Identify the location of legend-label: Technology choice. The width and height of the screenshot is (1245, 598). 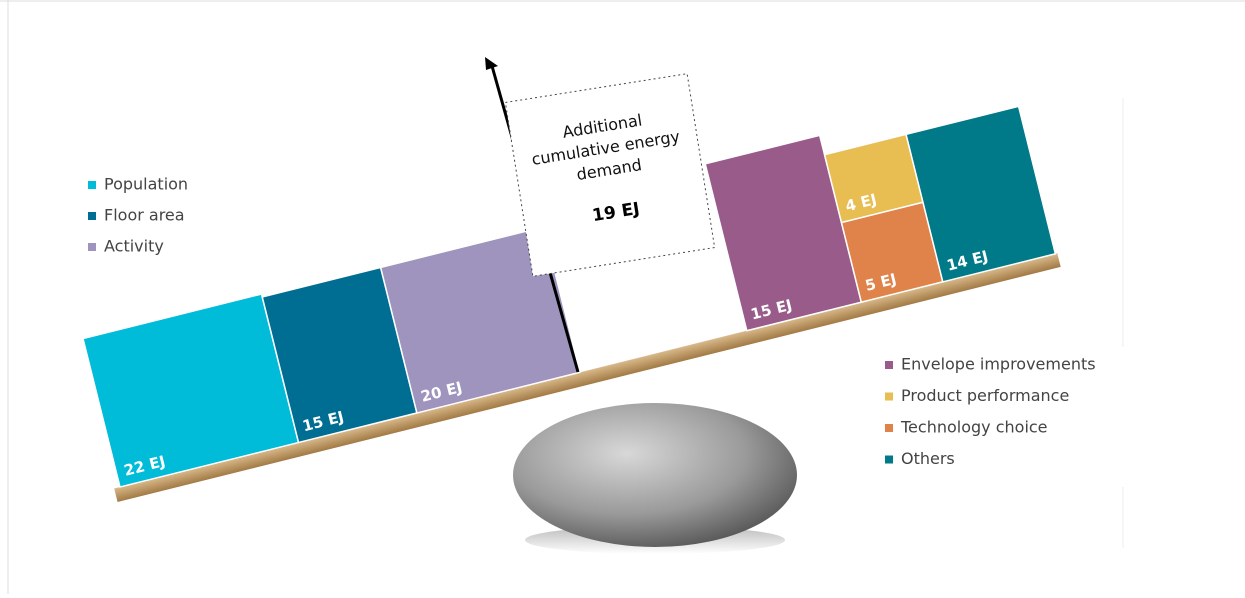
(974, 427).